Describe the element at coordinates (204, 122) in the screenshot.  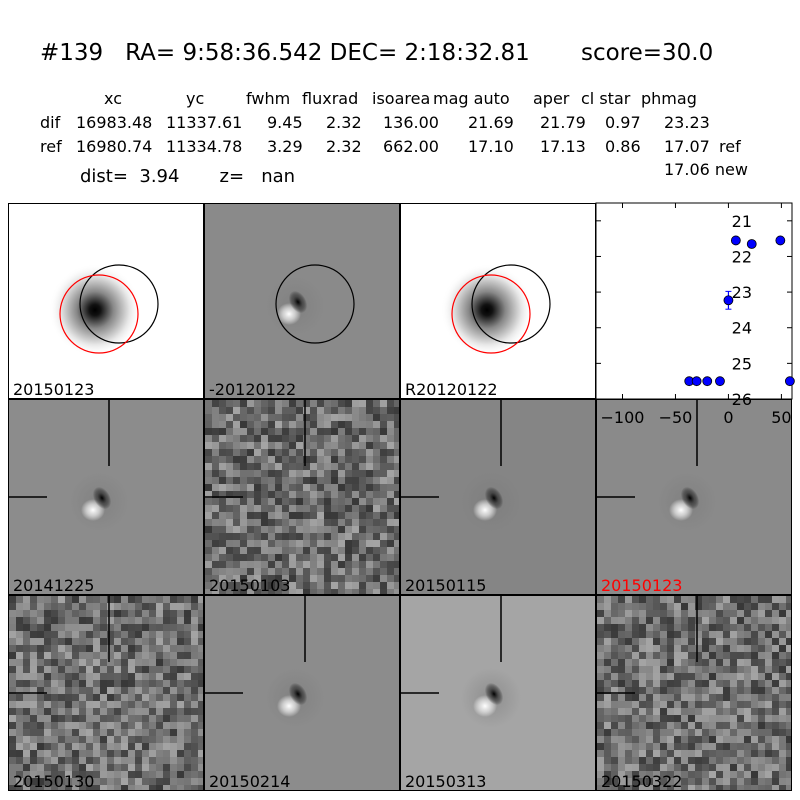
I see `table-cell: 11337.61` at that location.